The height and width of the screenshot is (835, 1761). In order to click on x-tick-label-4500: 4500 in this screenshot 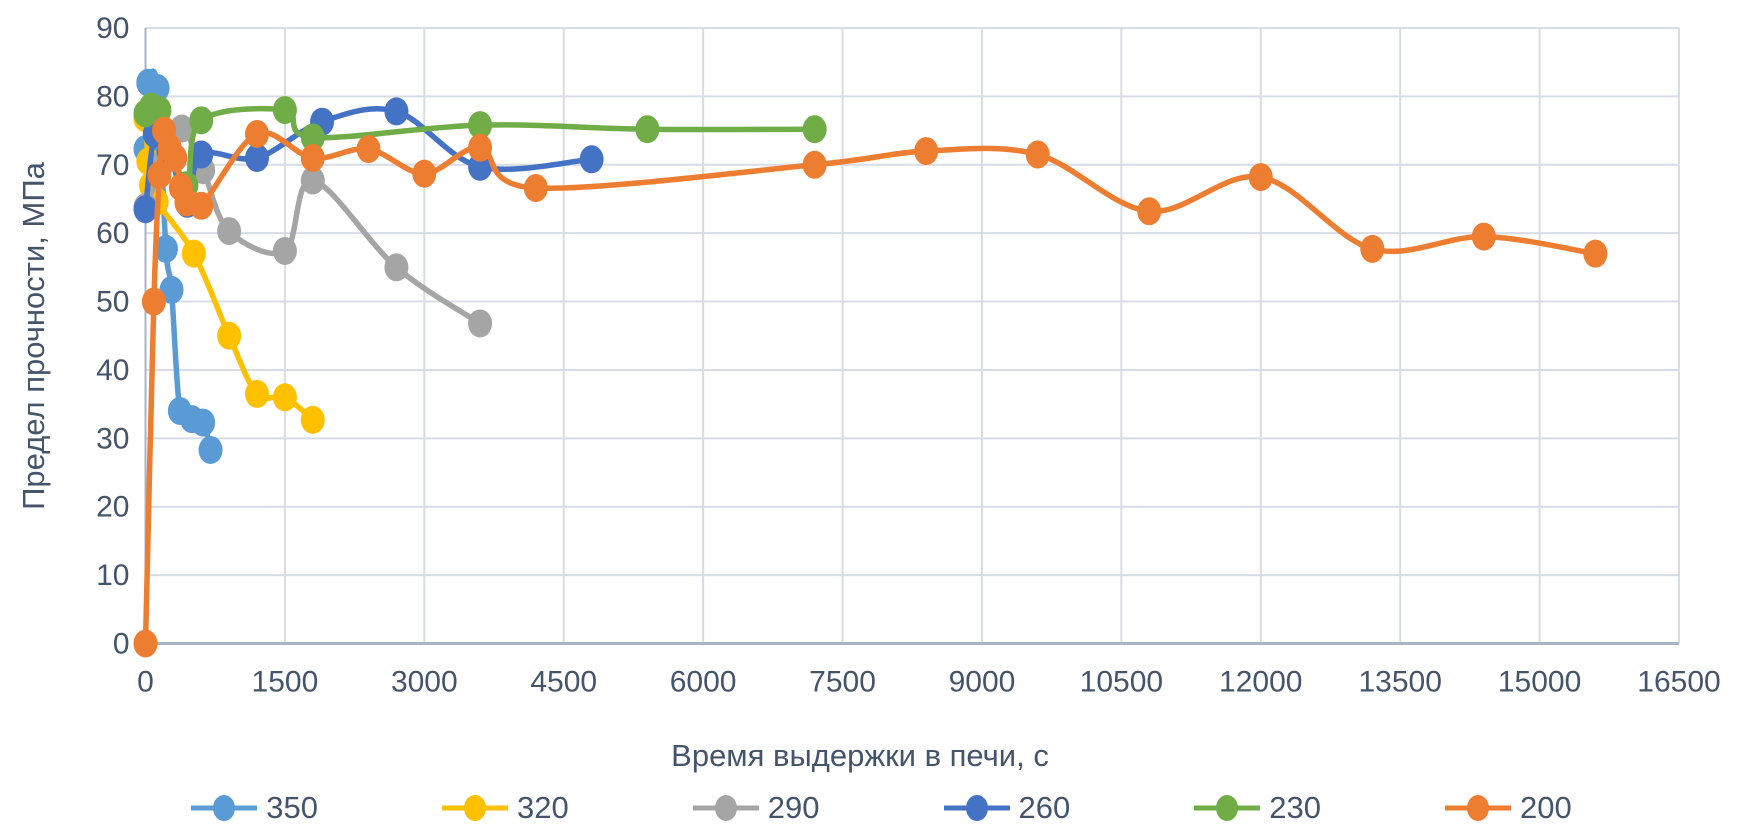, I will do `click(563, 682)`.